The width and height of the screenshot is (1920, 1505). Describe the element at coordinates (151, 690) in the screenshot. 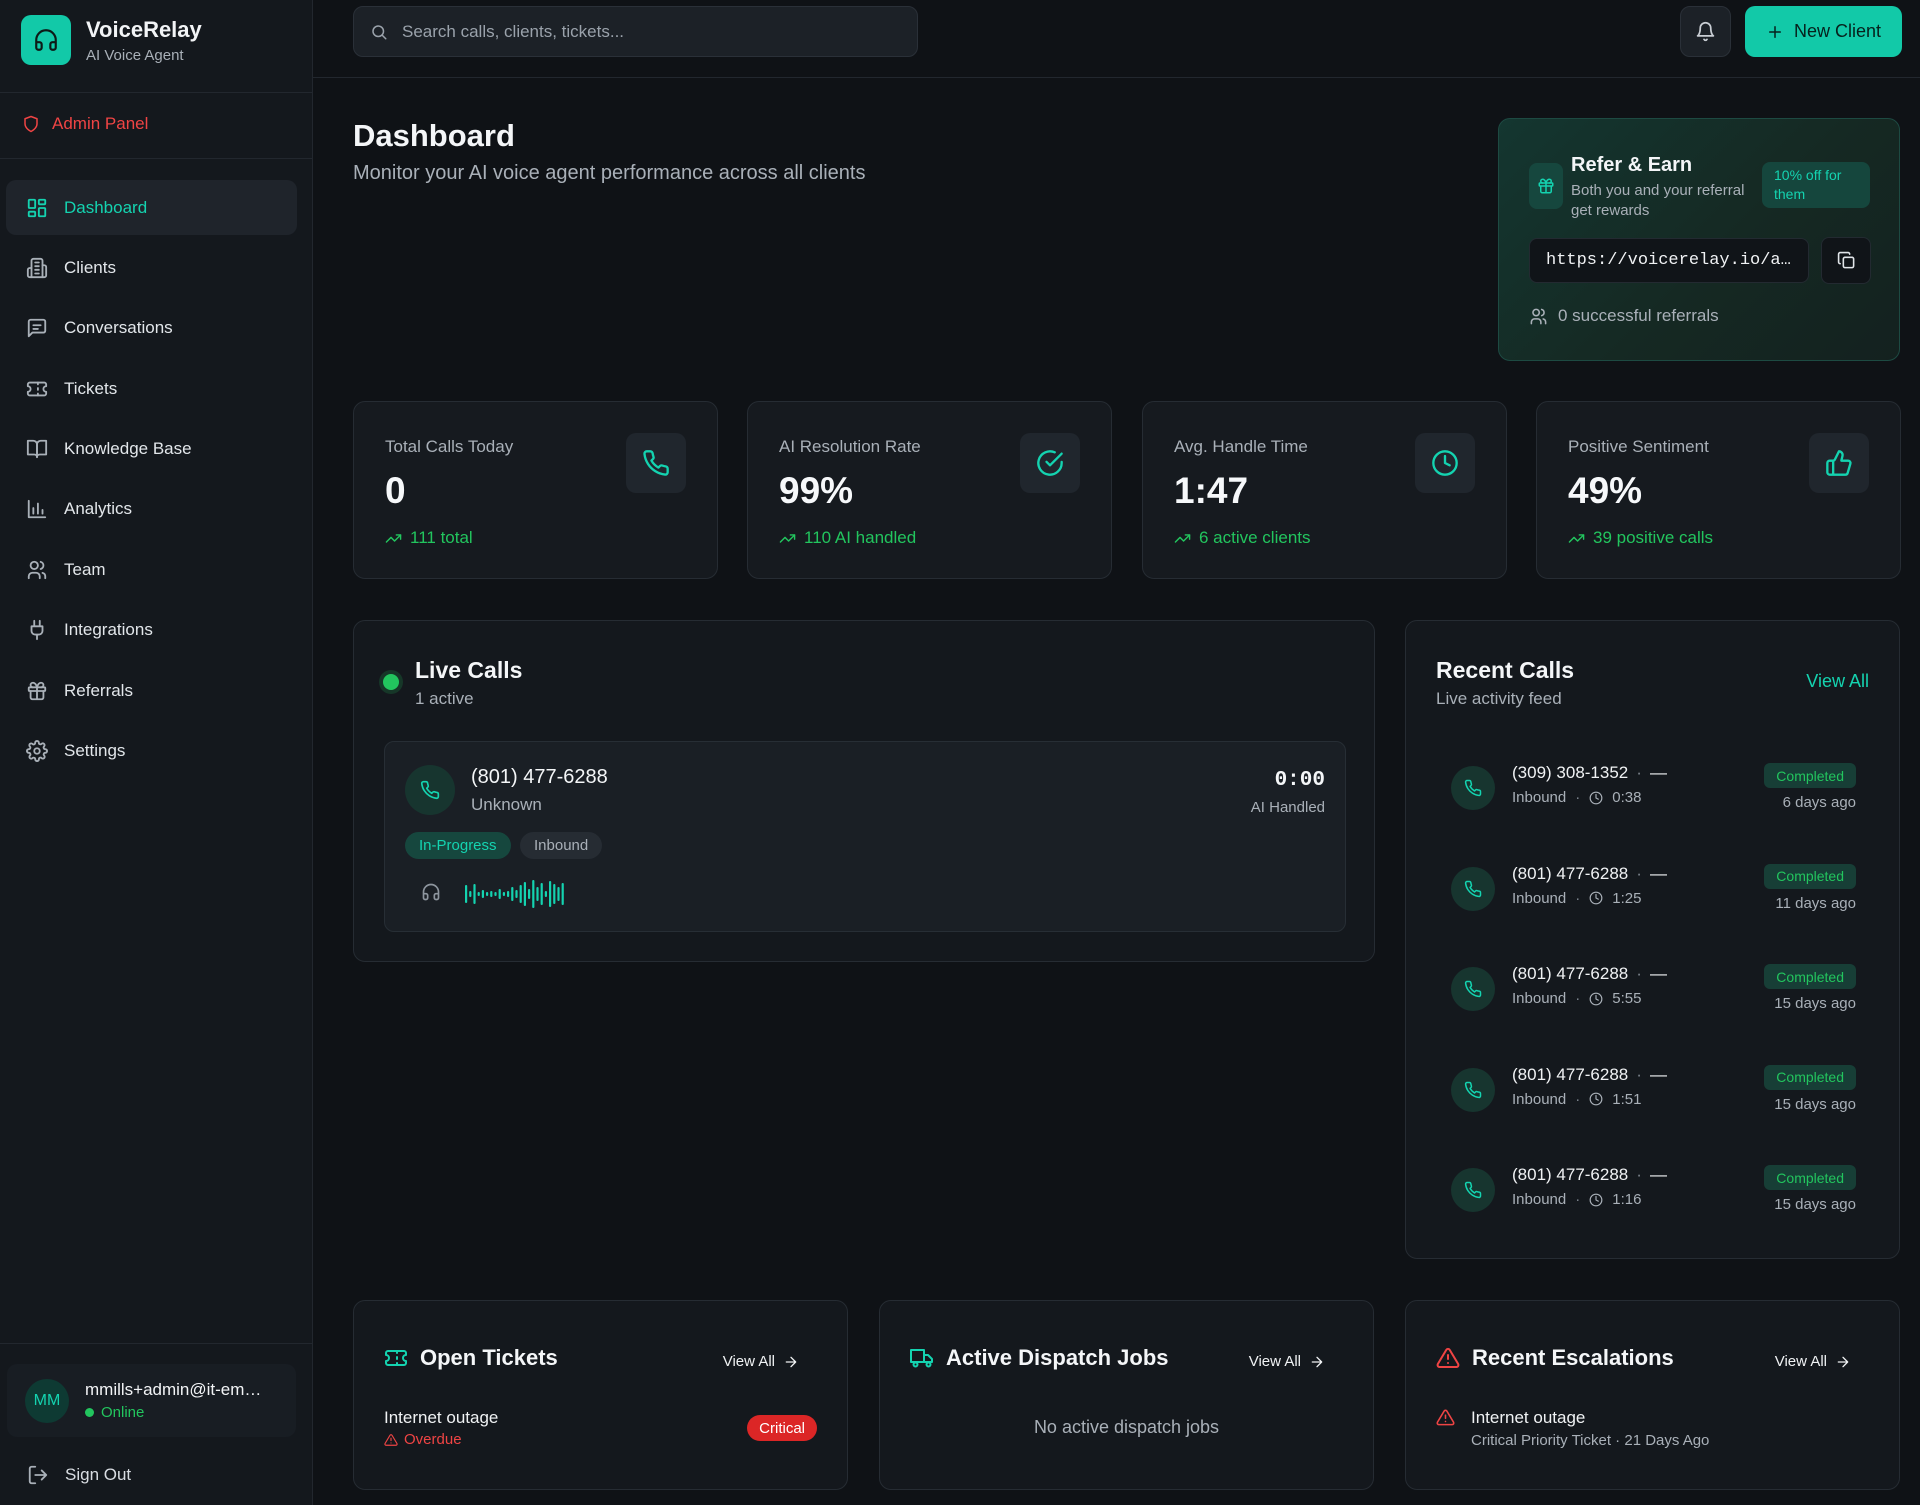

I see `sidebar-item-referrals: Referrals` at that location.